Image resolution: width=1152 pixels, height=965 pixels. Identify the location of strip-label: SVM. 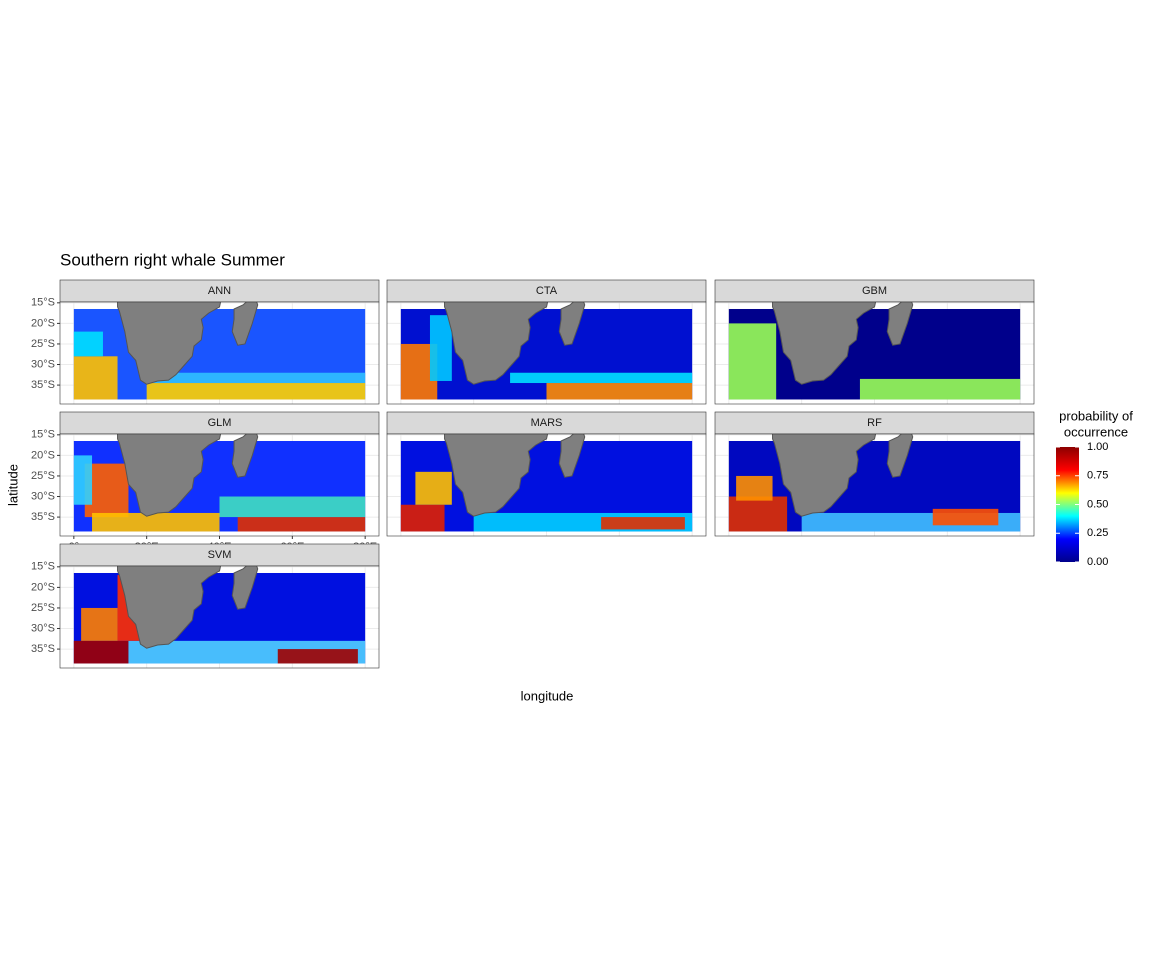
(220, 555).